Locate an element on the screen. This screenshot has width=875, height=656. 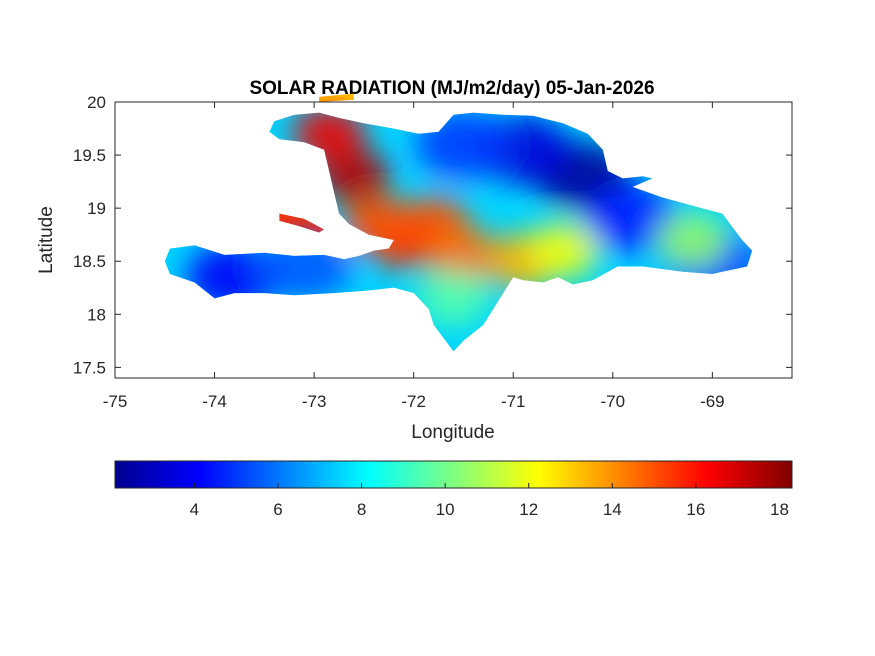
low-radiation-area is located at coordinates (632, 218).